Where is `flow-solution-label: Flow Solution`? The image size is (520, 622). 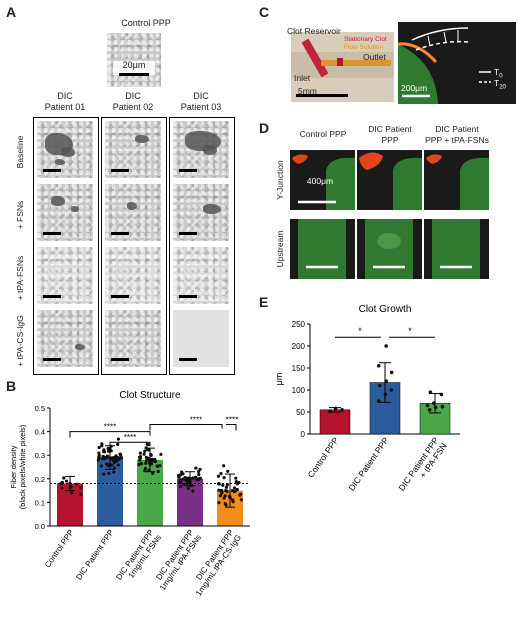 flow-solution-label: Flow Solution is located at coordinates (364, 47).